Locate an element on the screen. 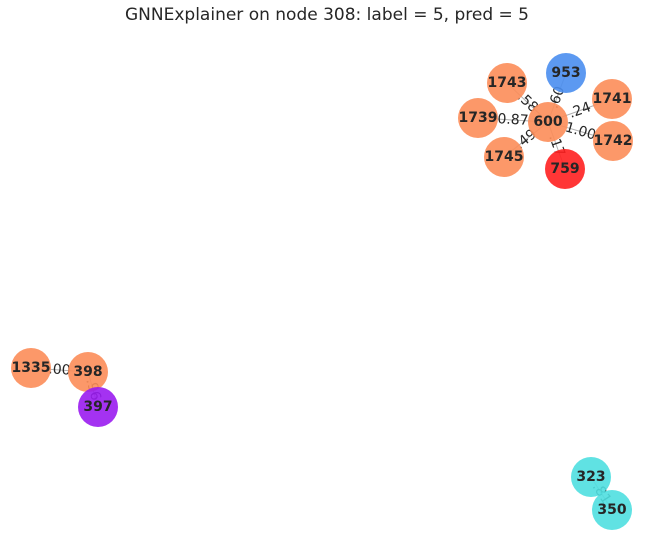 The height and width of the screenshot is (549, 654). node-398: 398 is located at coordinates (88, 372).